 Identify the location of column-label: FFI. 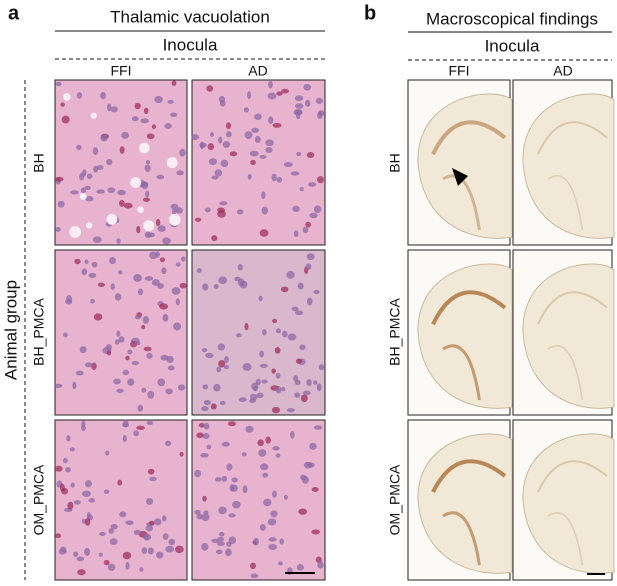
(459, 71).